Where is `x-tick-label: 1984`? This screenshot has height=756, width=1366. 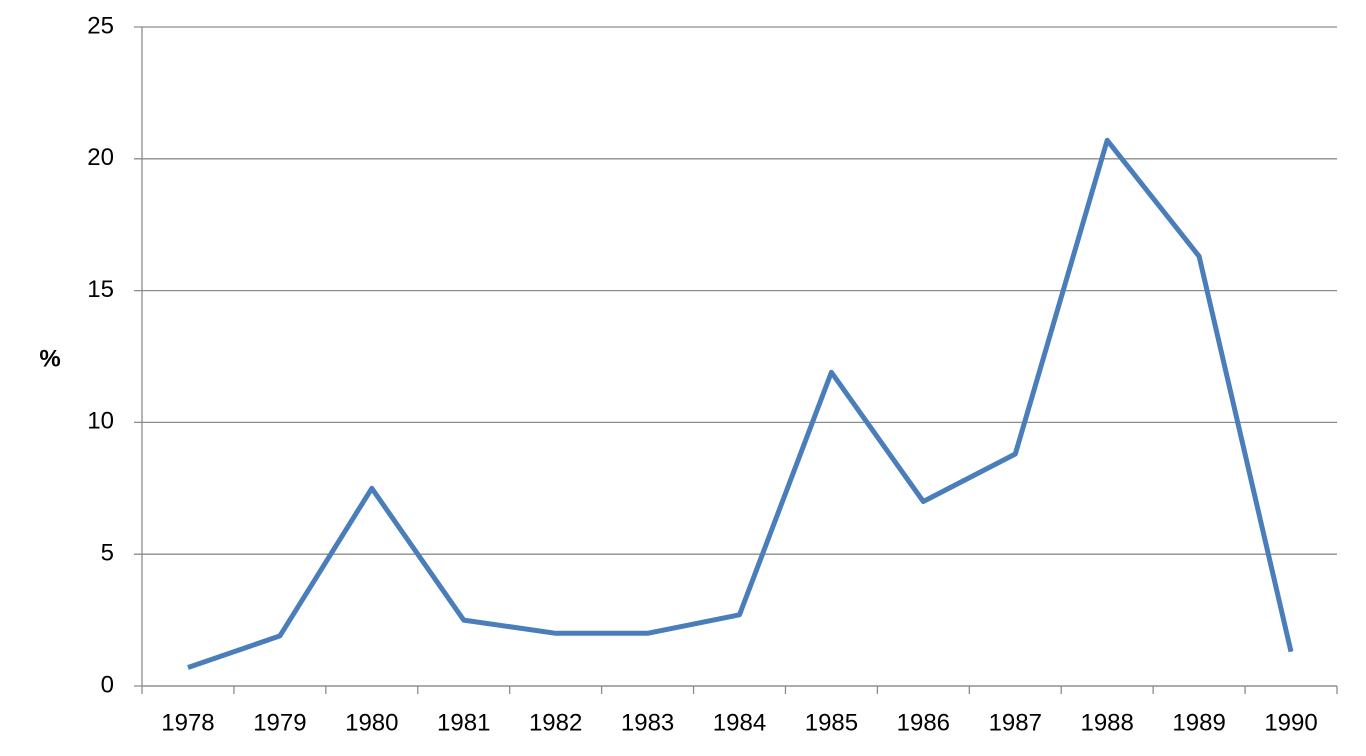
x-tick-label: 1984 is located at coordinates (739, 722).